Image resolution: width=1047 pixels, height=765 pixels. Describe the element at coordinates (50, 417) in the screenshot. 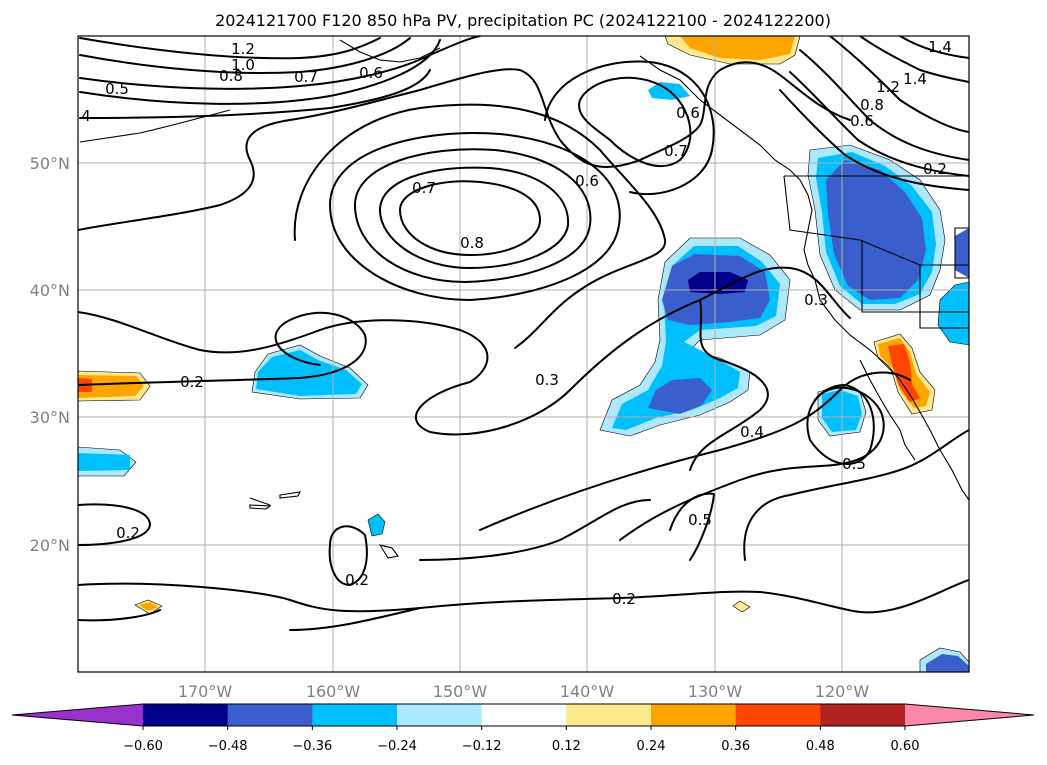

I see `lat-label: 30°N` at that location.